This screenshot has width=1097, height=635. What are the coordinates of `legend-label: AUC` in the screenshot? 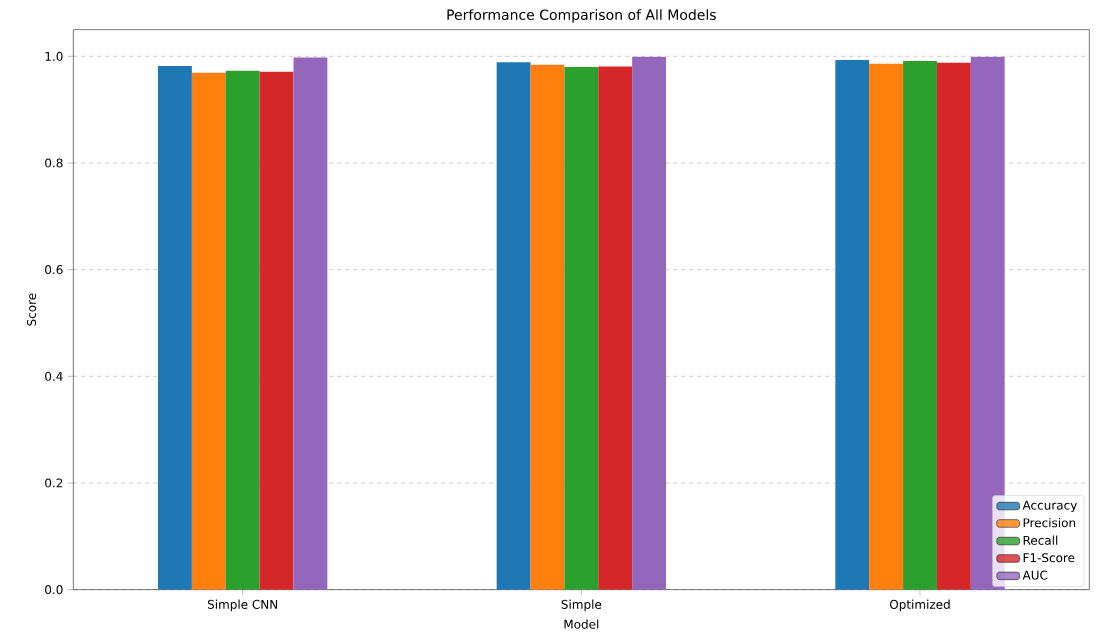 It's located at (1035, 575).